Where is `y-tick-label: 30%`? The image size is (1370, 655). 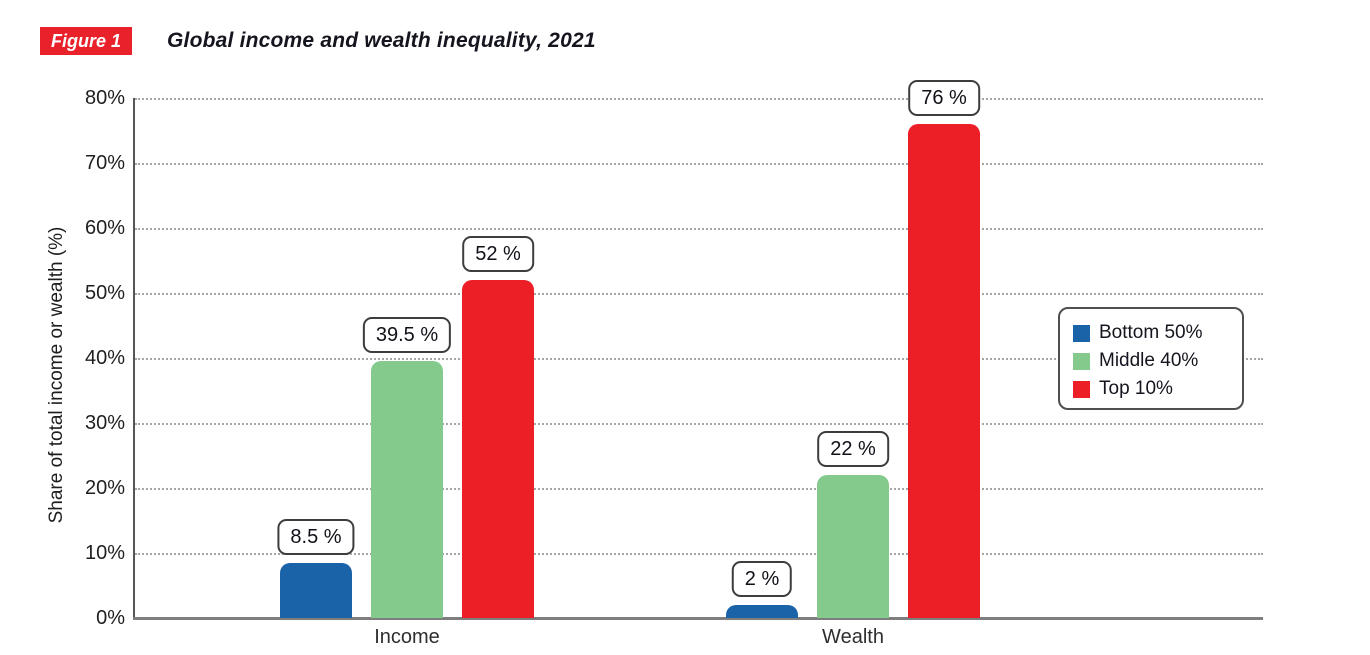
y-tick-label: 30% is located at coordinates (104, 423).